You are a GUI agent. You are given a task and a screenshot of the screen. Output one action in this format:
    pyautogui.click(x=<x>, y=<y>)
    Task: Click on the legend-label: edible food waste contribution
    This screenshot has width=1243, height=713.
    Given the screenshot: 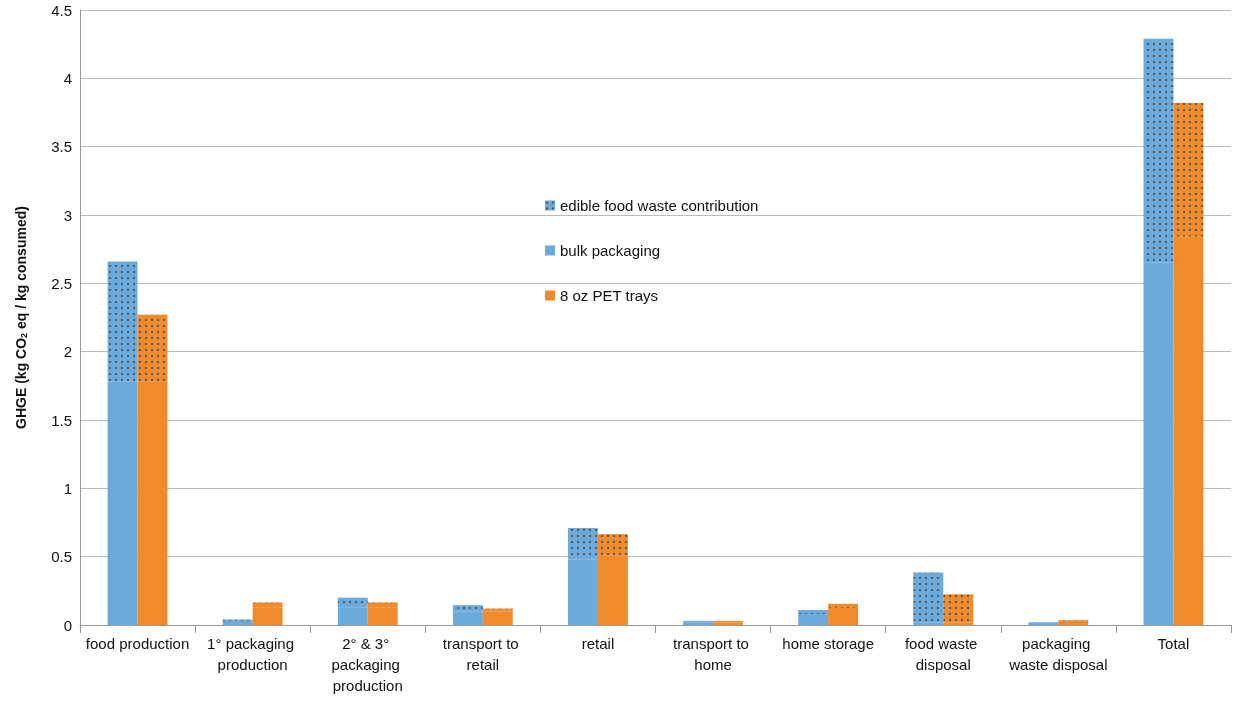 What is the action you would take?
    pyautogui.click(x=659, y=205)
    